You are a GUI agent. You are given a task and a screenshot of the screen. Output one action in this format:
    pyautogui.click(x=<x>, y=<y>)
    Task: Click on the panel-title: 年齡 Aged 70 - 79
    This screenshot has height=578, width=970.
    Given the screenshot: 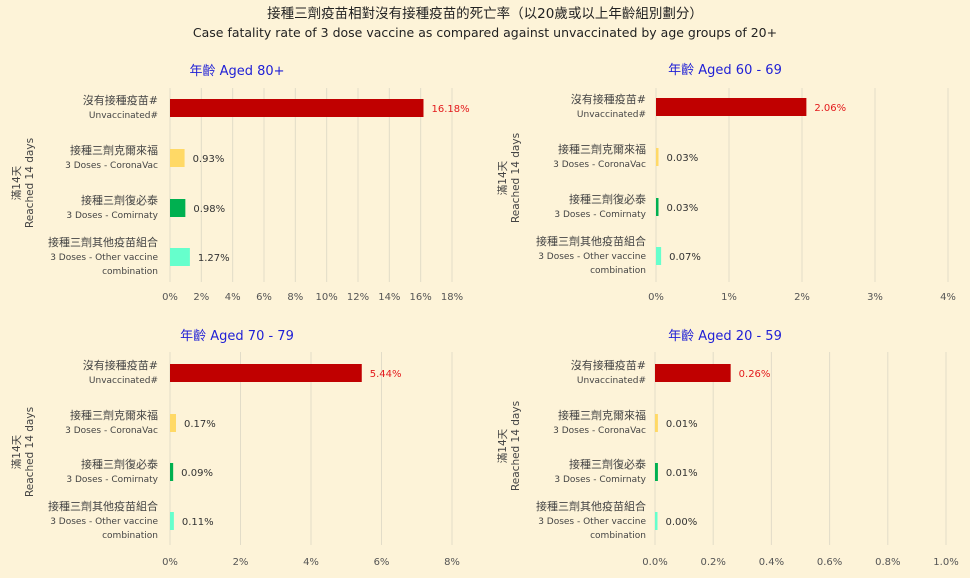 What is the action you would take?
    pyautogui.click(x=237, y=336)
    